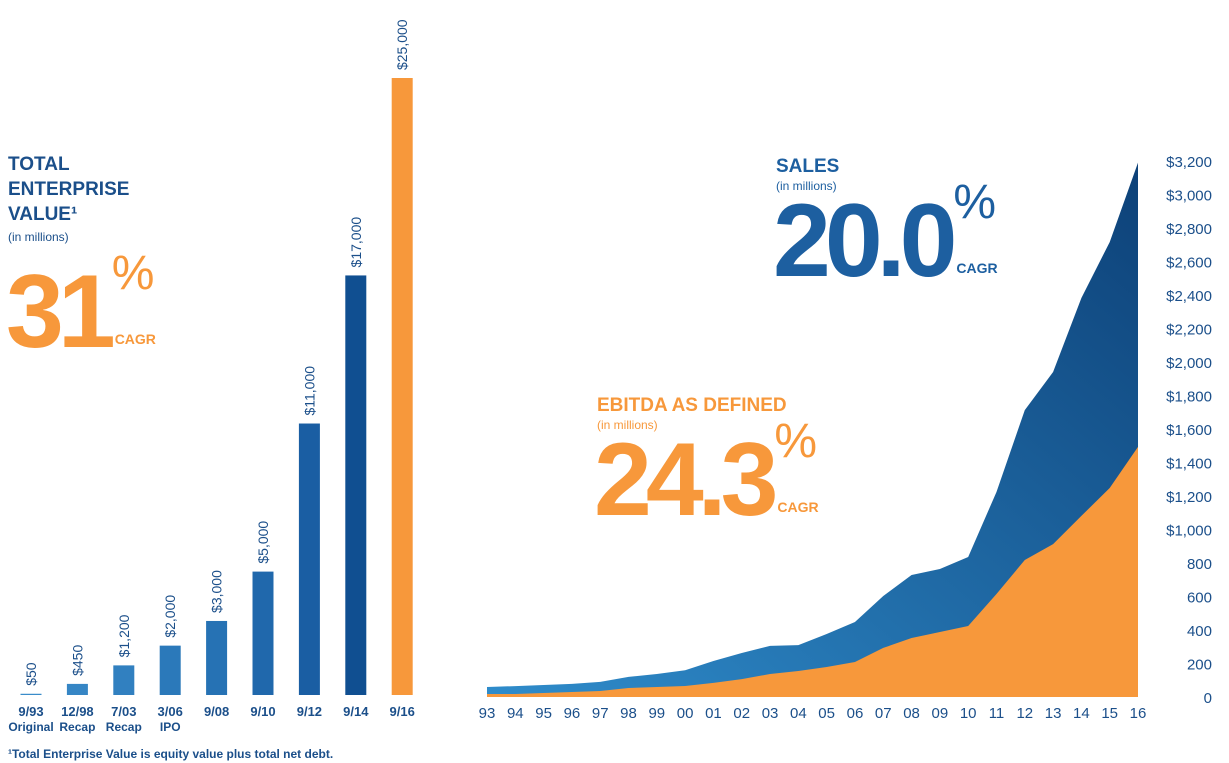  What do you see at coordinates (1199, 631) in the screenshot?
I see `y-tick-label: 400` at bounding box center [1199, 631].